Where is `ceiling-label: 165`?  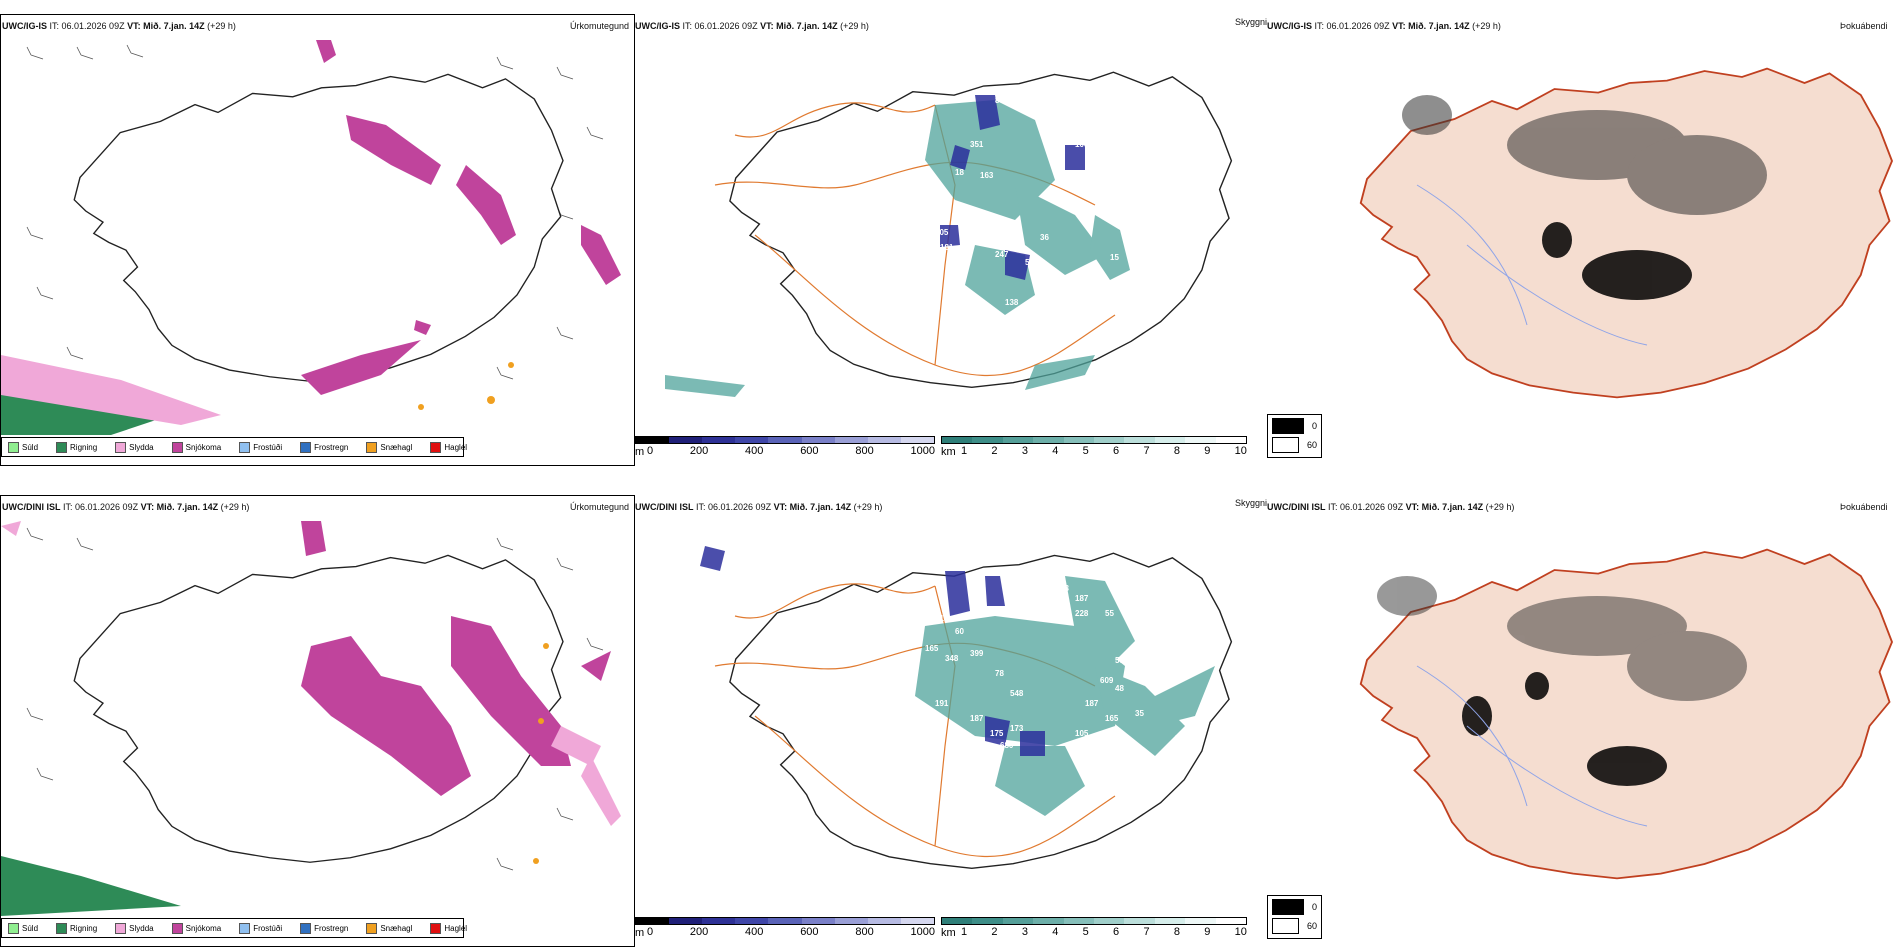
ceiling-label: 165 is located at coordinates (1112, 718).